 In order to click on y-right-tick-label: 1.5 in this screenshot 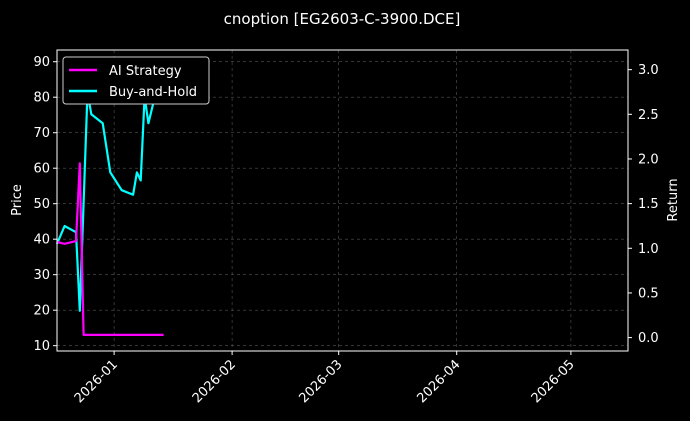, I will do `click(648, 204)`.